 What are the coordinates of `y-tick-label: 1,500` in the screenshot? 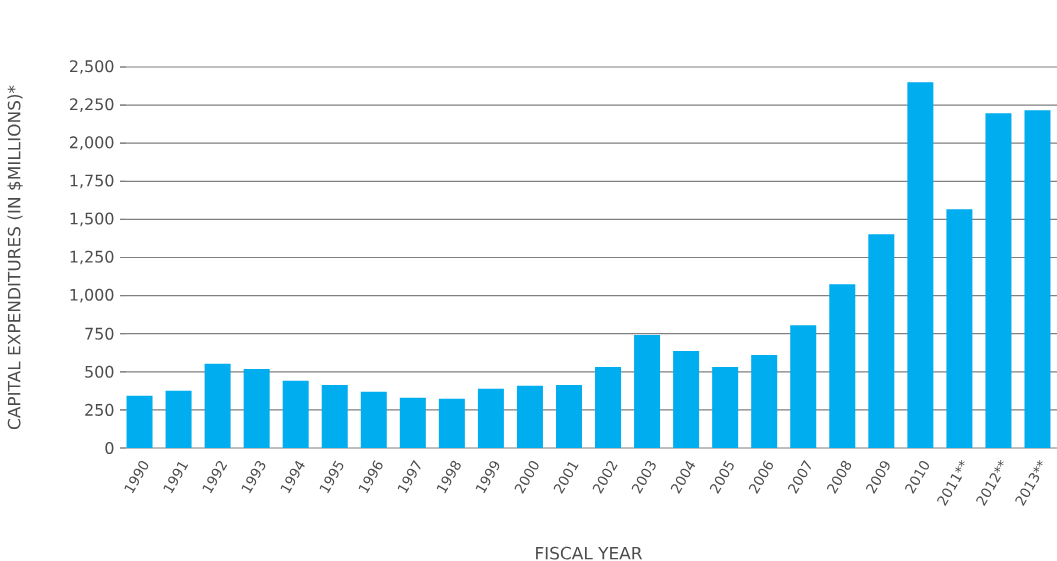 It's located at (92, 219).